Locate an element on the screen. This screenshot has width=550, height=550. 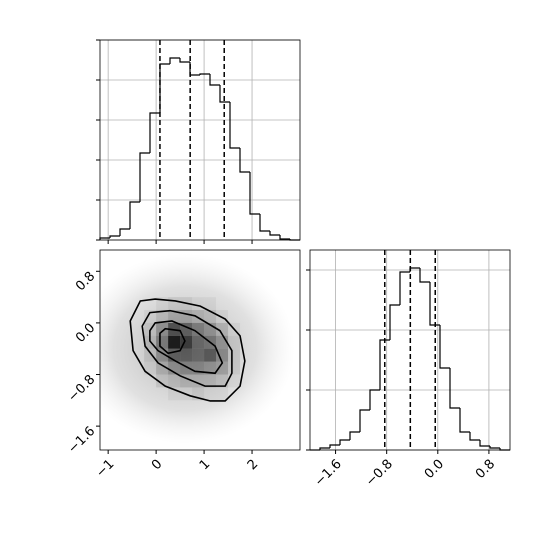
x-tick-label: 2 is located at coordinates (253, 465).